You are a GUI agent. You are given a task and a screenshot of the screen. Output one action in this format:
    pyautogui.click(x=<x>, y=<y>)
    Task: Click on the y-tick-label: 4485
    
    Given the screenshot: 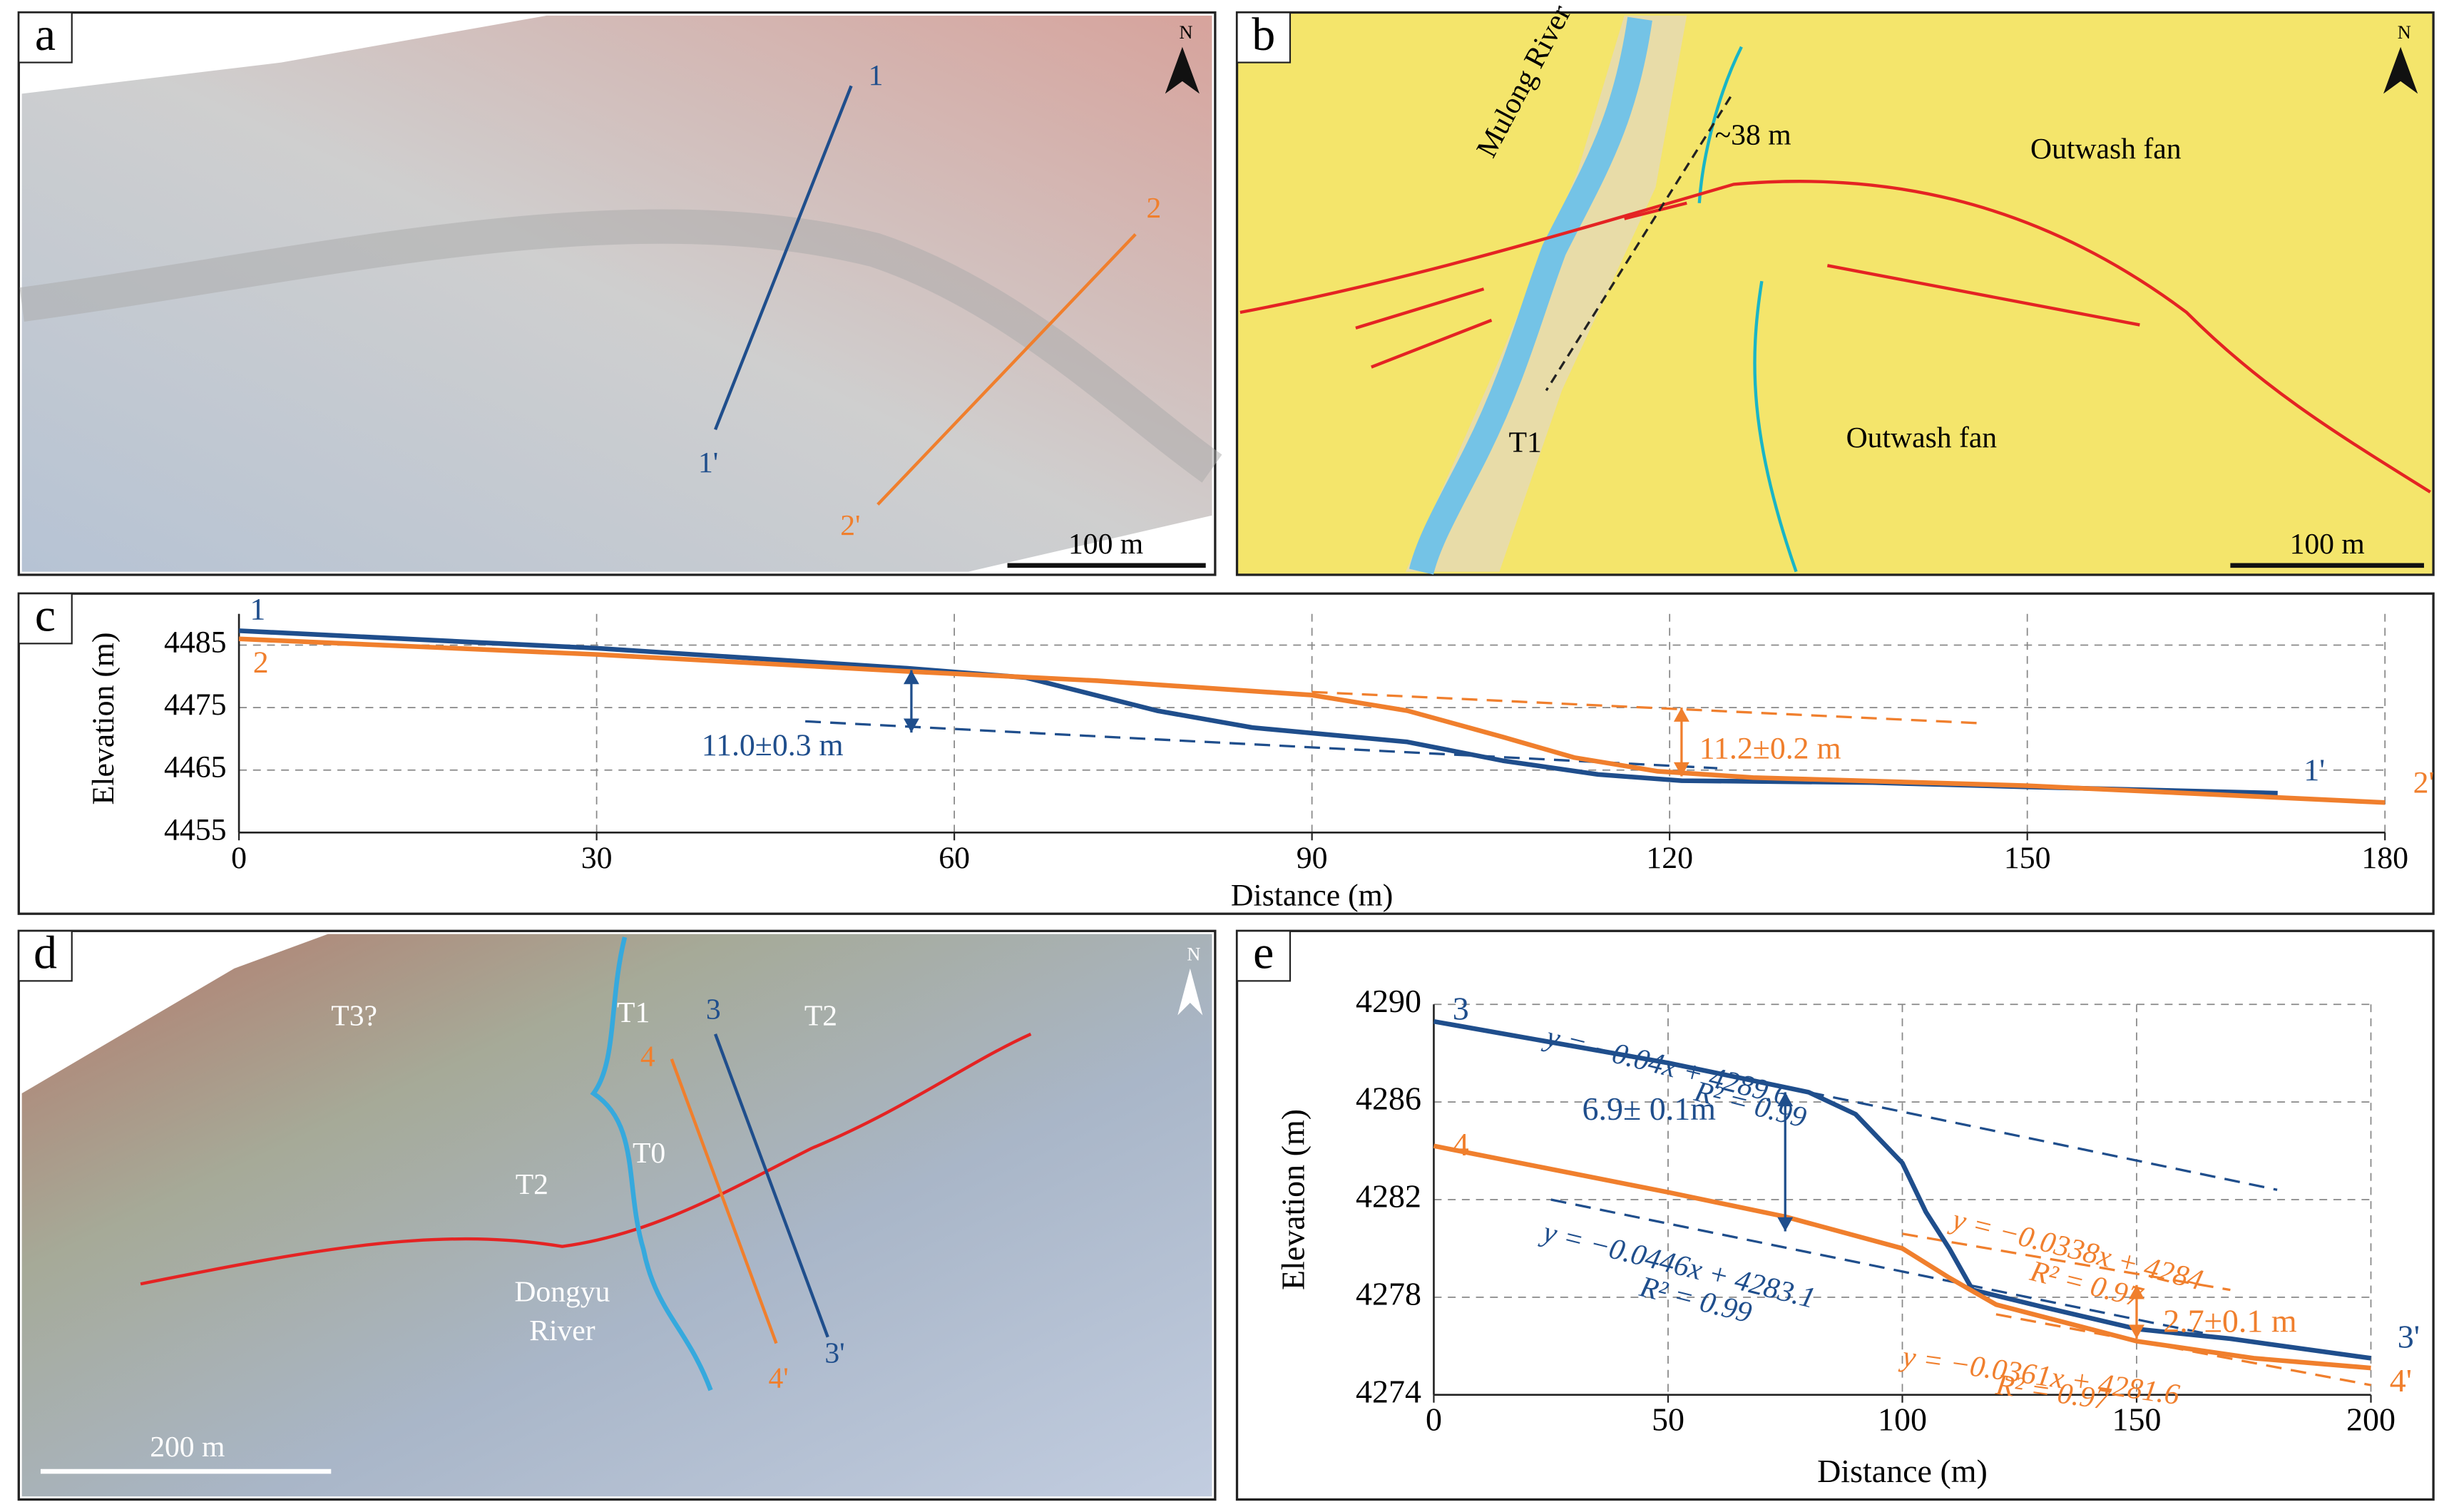 What is the action you would take?
    pyautogui.click(x=195, y=642)
    